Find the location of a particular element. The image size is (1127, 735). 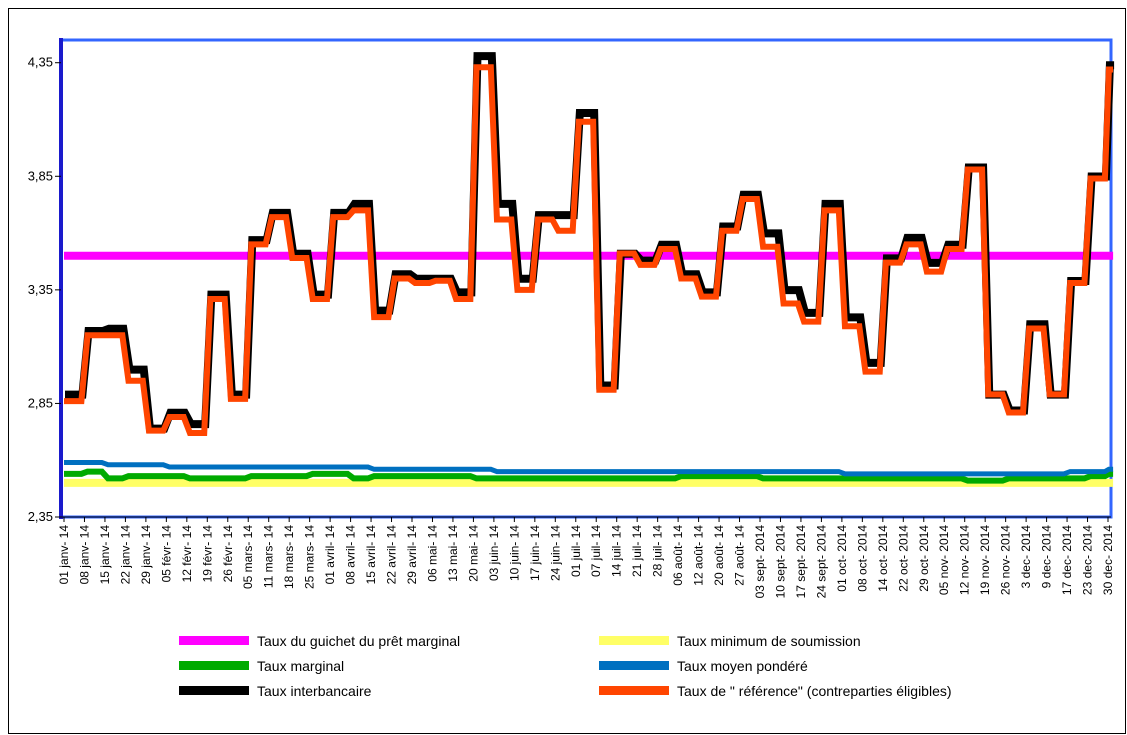

x-tick-label: 15 avril- 14 is located at coordinates (371, 555).